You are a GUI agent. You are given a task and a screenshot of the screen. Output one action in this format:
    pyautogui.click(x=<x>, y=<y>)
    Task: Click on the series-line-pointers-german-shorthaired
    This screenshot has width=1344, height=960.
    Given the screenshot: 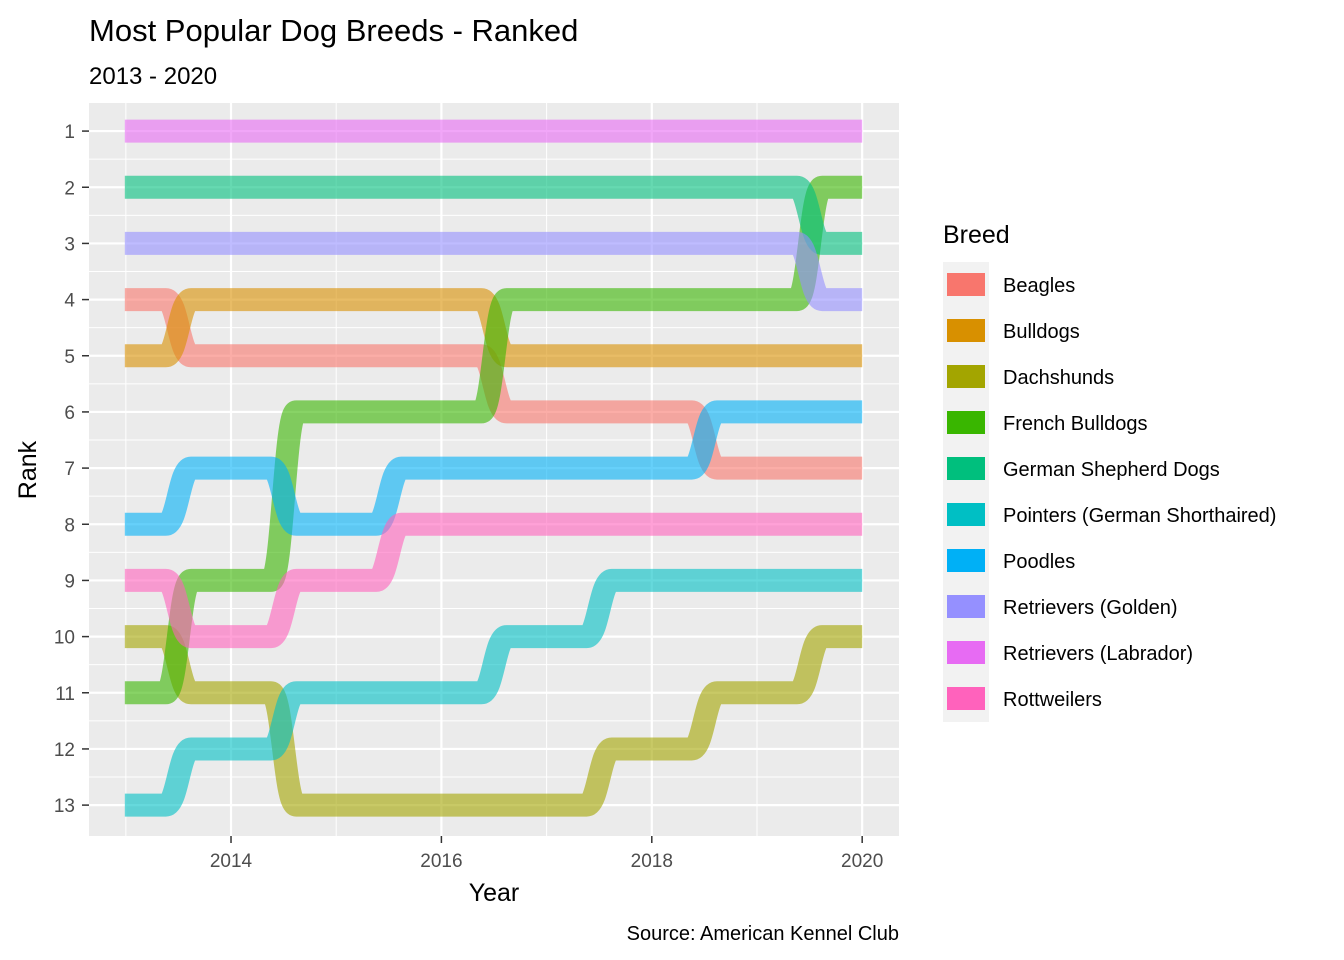 What is the action you would take?
    pyautogui.click(x=493, y=692)
    